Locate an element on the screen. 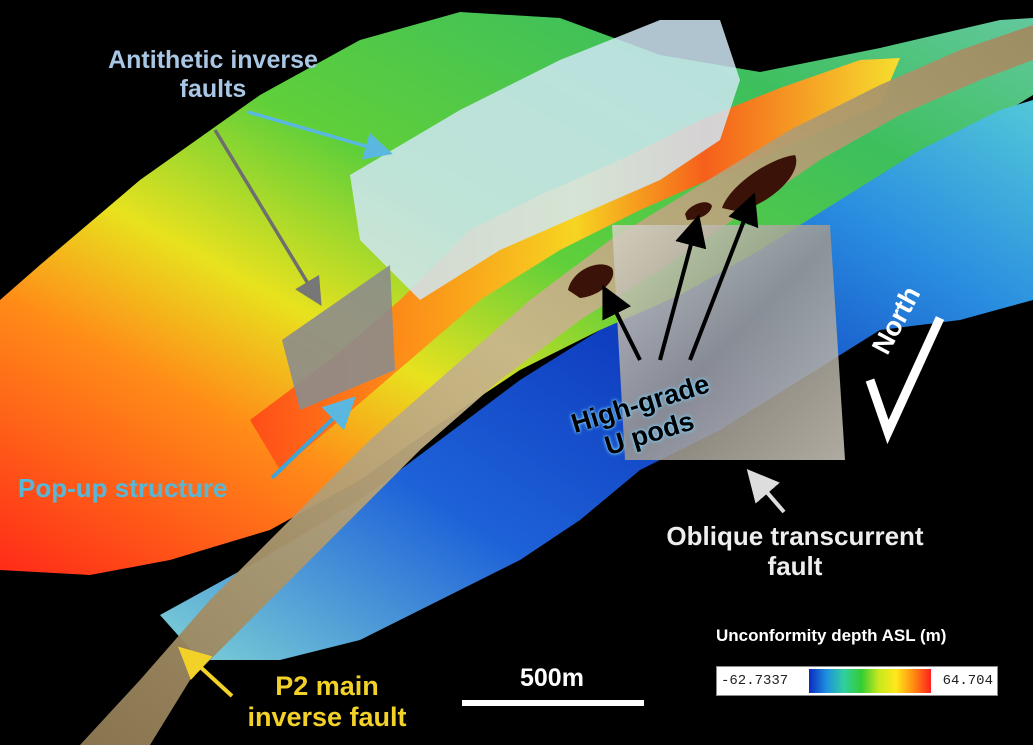 The height and width of the screenshot is (745, 1033). popup-arrow is located at coordinates (313, 438).